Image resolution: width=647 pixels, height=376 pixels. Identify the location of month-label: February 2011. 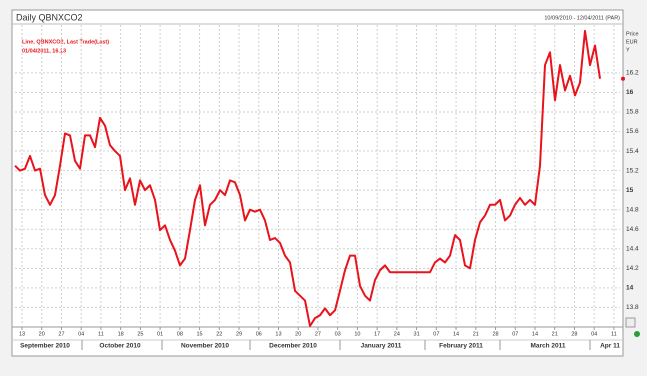
(461, 346).